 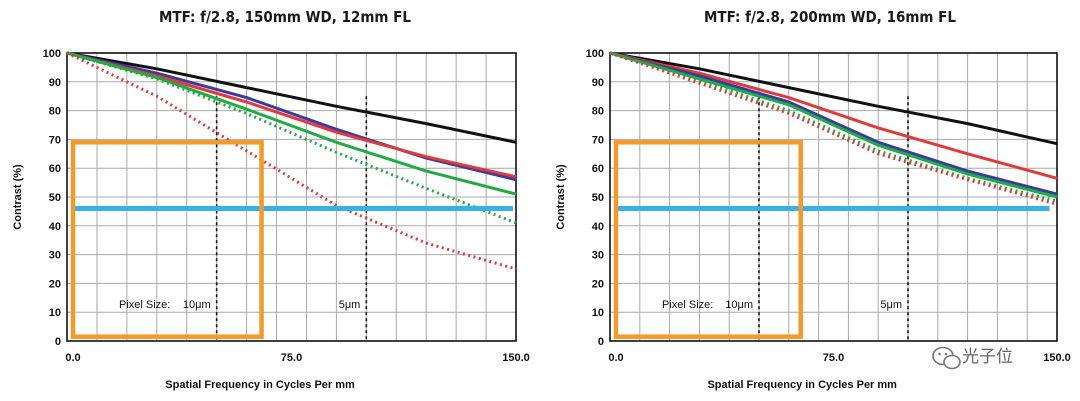 What do you see at coordinates (830, 17) in the screenshot?
I see `chart-title: MTF: f/2.8, 200mm WD, 16mm FL` at bounding box center [830, 17].